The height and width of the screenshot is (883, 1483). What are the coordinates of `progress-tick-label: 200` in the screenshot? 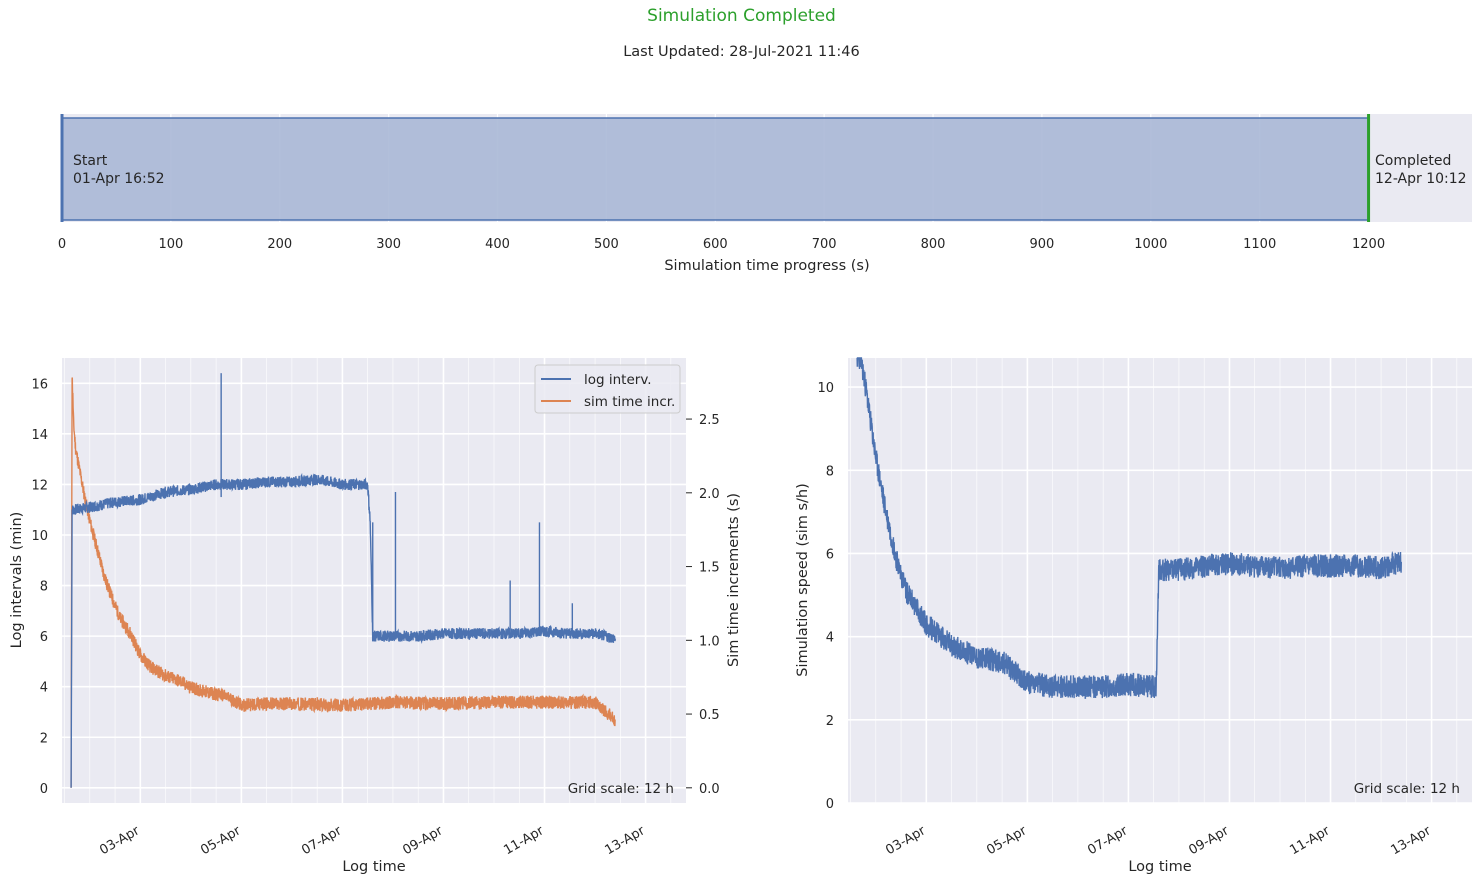 It's located at (279, 244).